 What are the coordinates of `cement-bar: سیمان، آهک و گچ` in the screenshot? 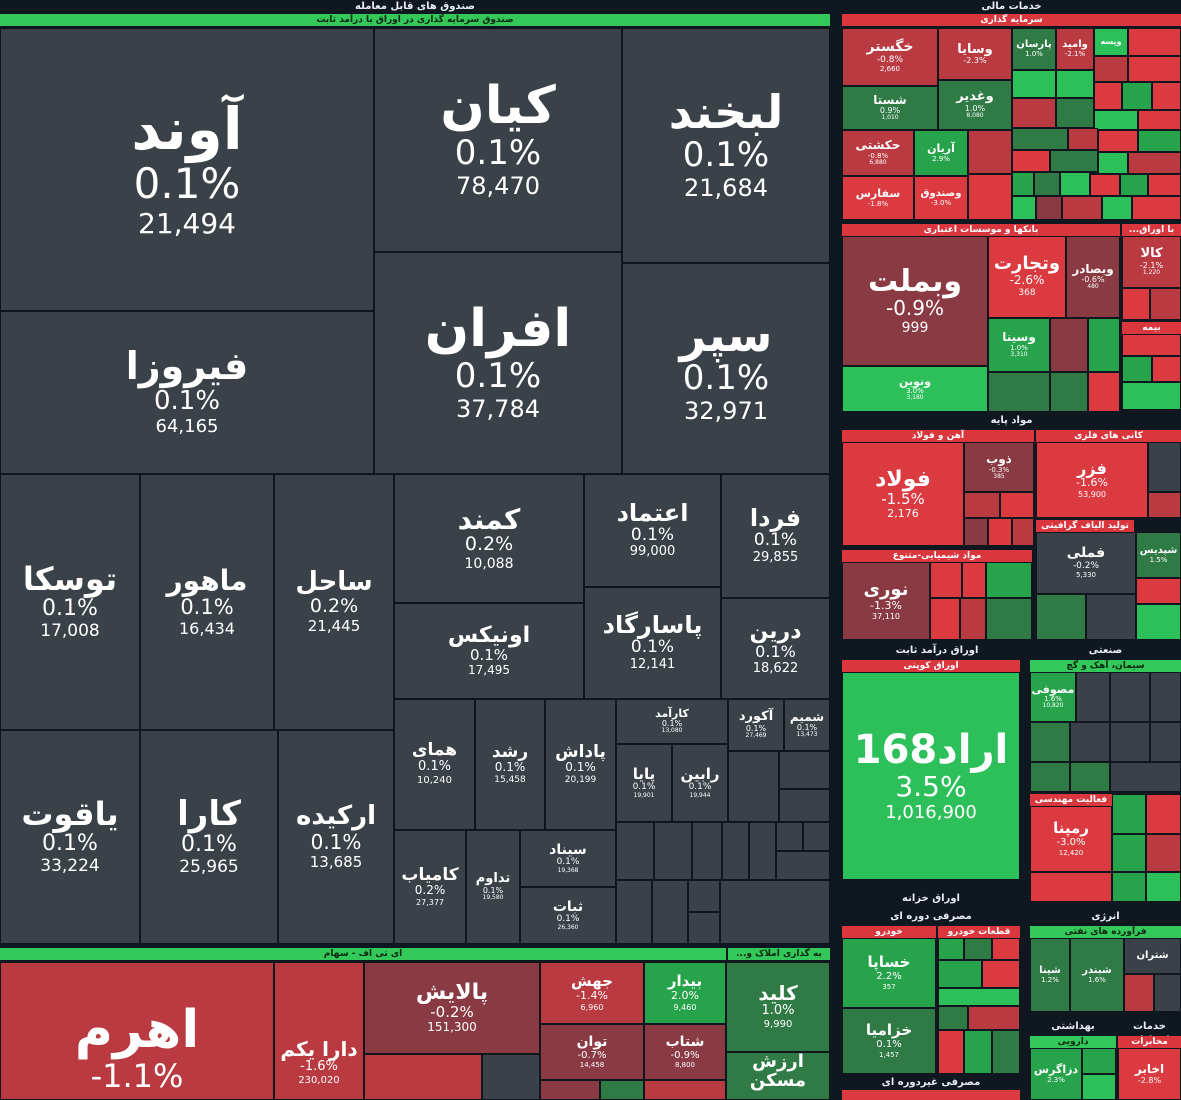 It's located at (1105, 666).